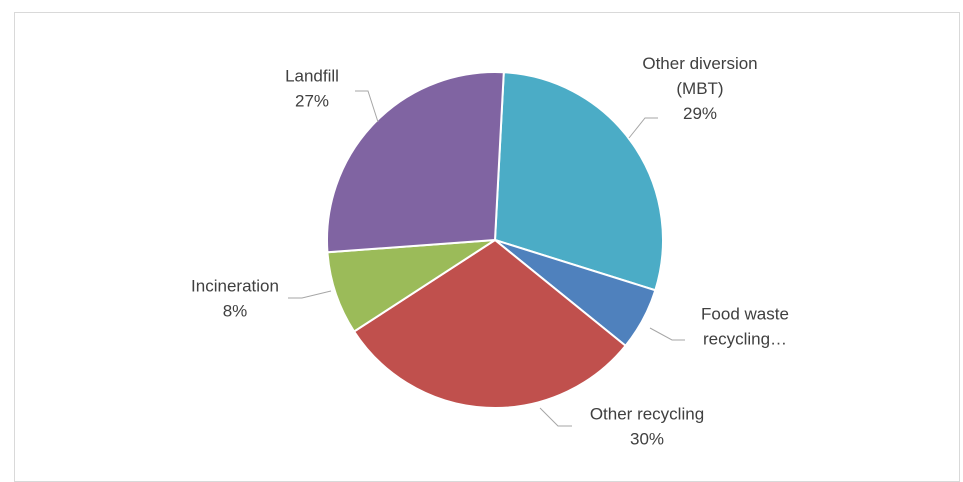 The width and height of the screenshot is (963, 482). What do you see at coordinates (647, 414) in the screenshot?
I see `slice-label-line: Other recycling` at bounding box center [647, 414].